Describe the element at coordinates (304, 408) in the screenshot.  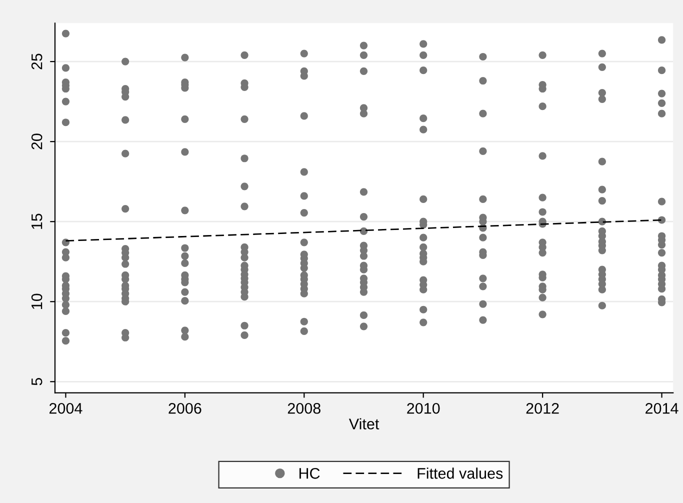
I see `x-tick-label: 2008` at that location.